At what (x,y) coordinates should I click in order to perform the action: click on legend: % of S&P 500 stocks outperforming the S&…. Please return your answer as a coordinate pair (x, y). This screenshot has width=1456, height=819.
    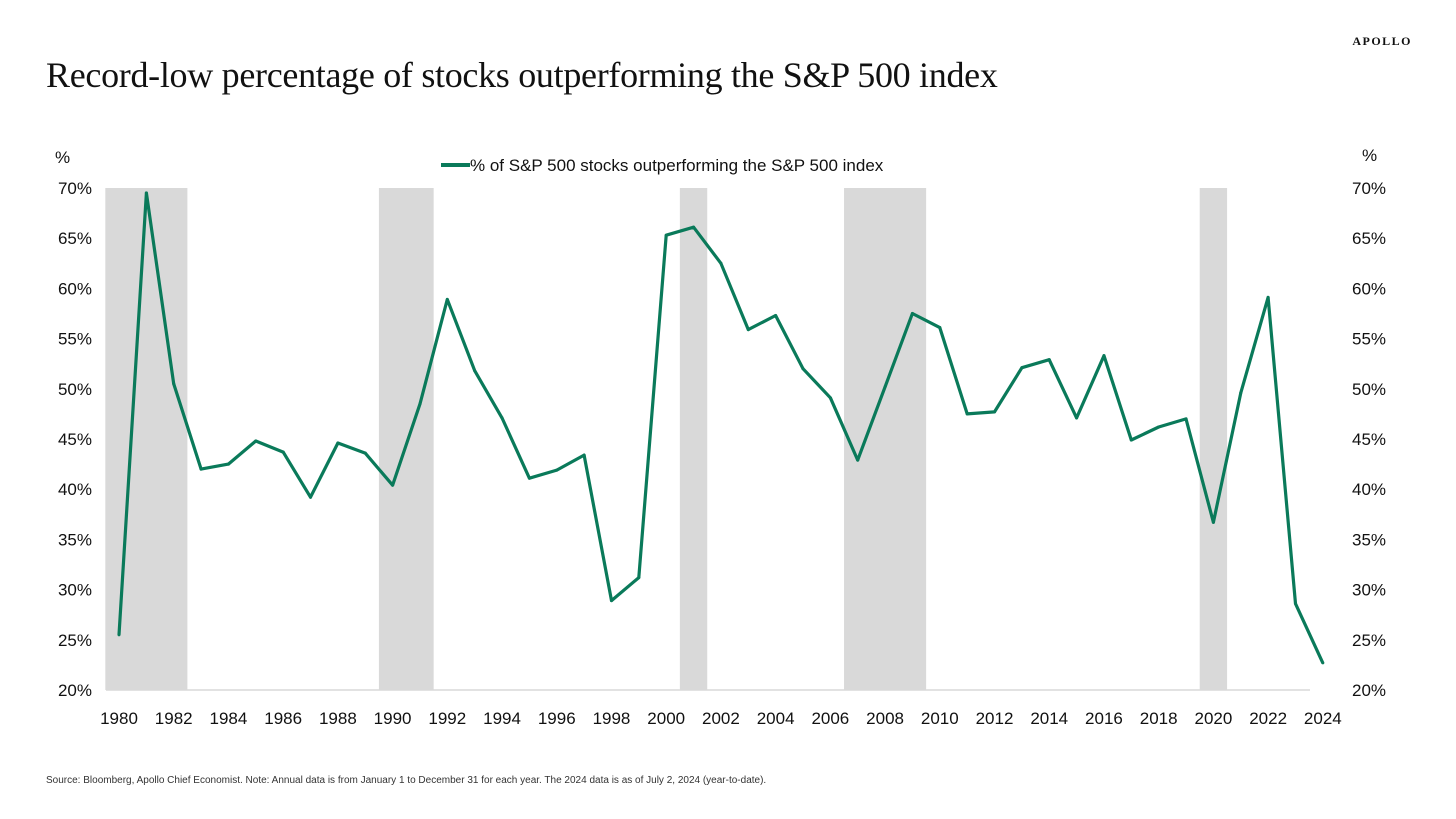
    Looking at the image, I should click on (662, 165).